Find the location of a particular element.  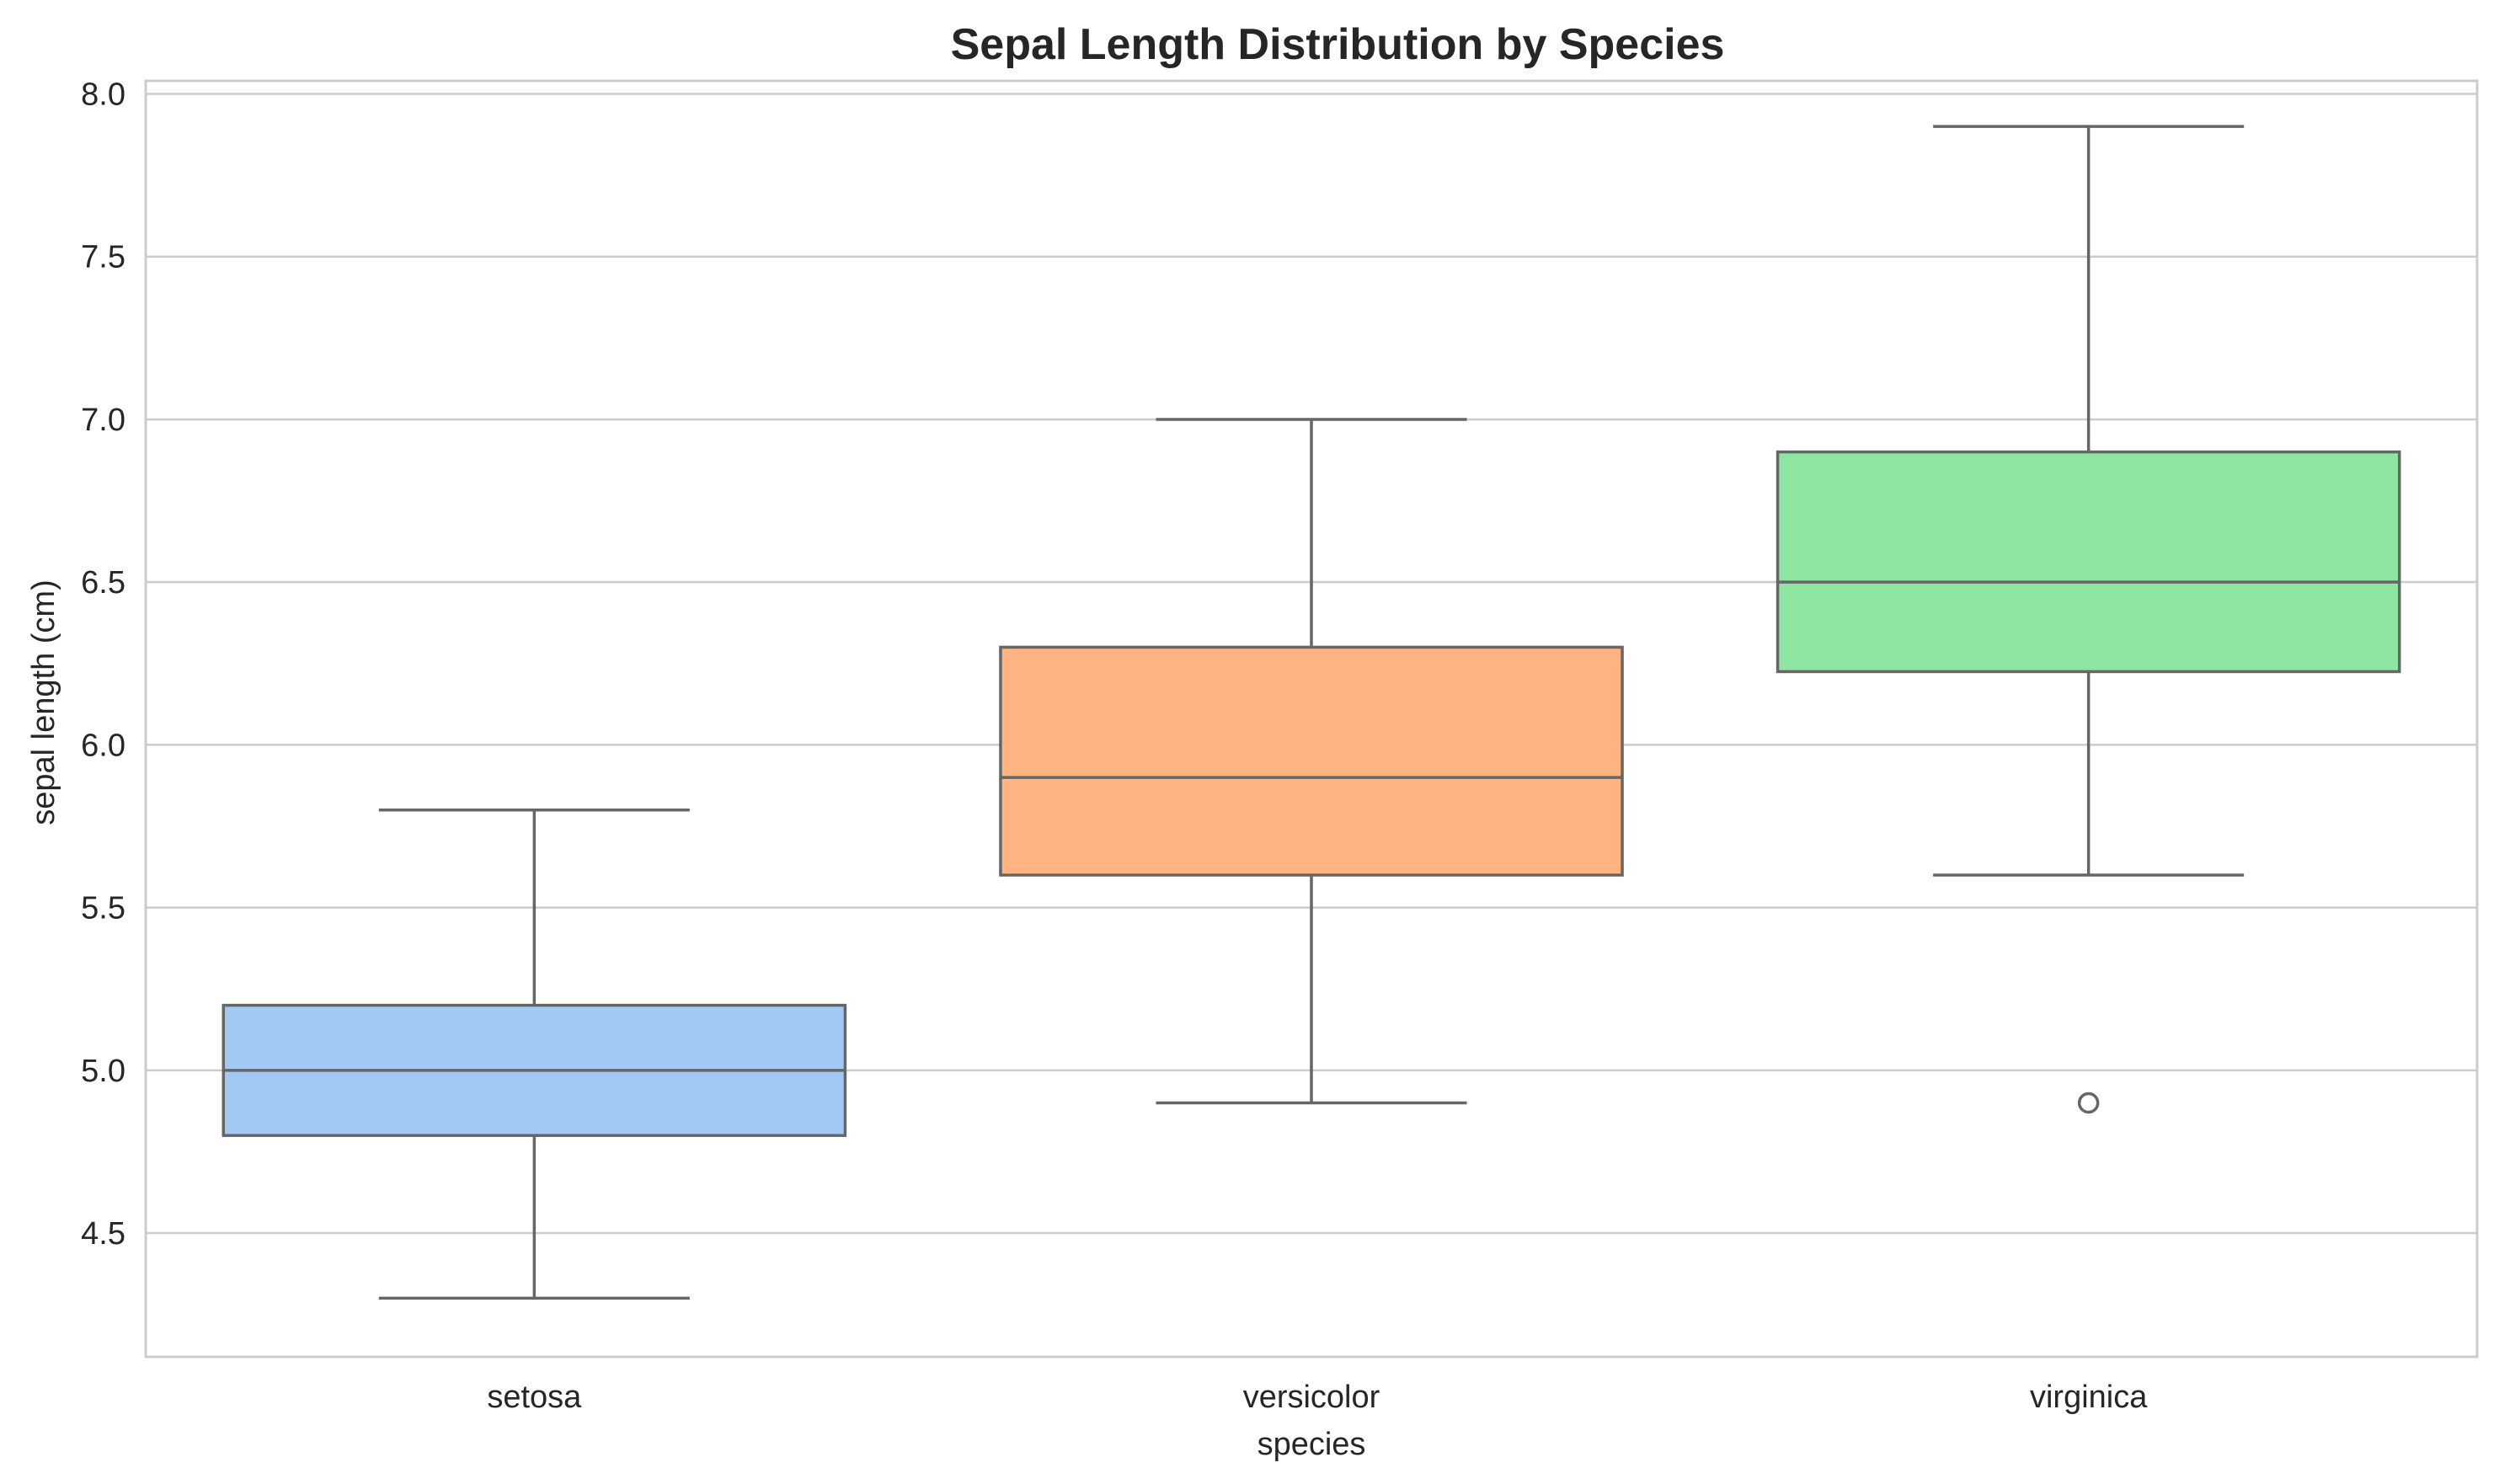

outlier-point is located at coordinates (2088, 1103).